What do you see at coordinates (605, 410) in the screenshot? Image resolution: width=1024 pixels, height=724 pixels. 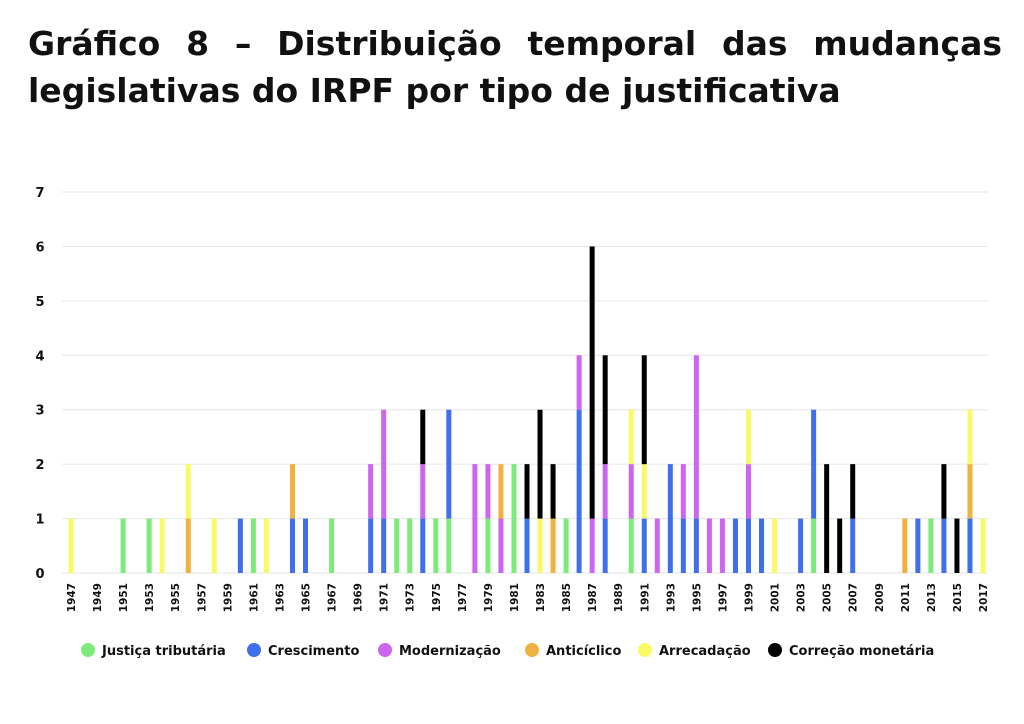 I see `bar-1988-correcao-monetaria` at bounding box center [605, 410].